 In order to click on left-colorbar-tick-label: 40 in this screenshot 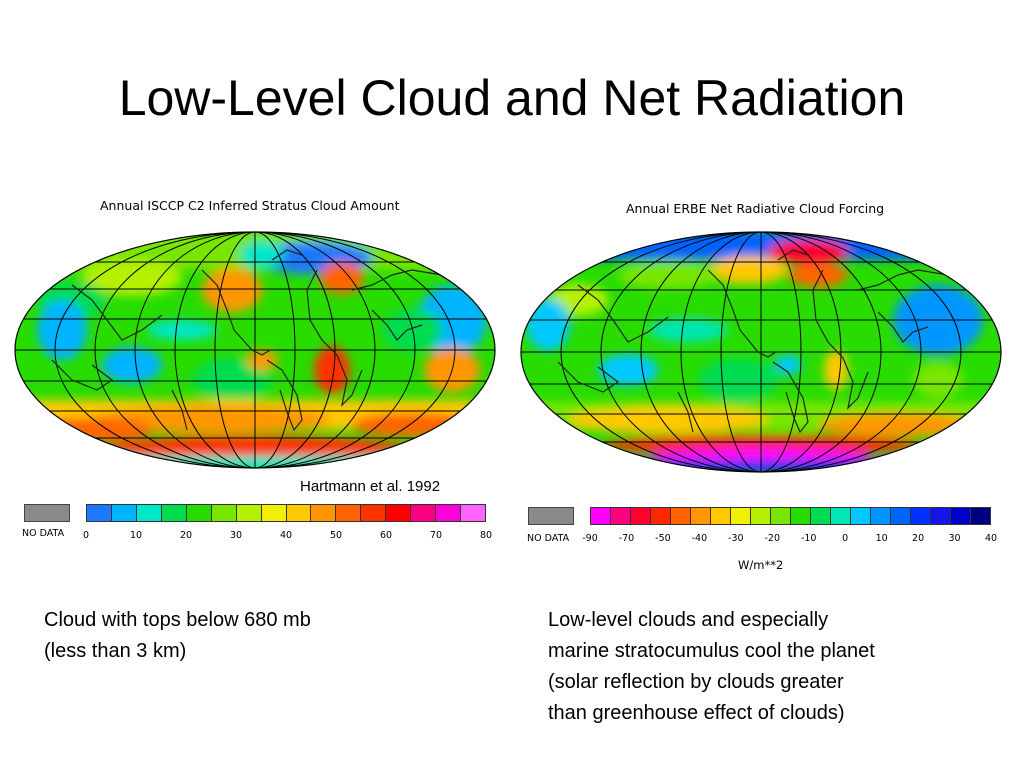, I will do `click(286, 535)`.